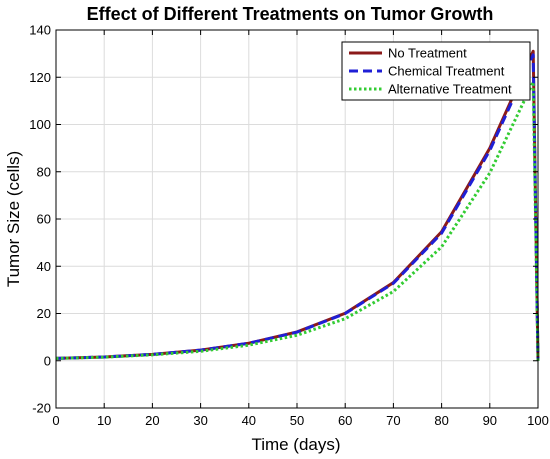 The height and width of the screenshot is (459, 550). What do you see at coordinates (41, 408) in the screenshot?
I see `y-tick-label: -20` at bounding box center [41, 408].